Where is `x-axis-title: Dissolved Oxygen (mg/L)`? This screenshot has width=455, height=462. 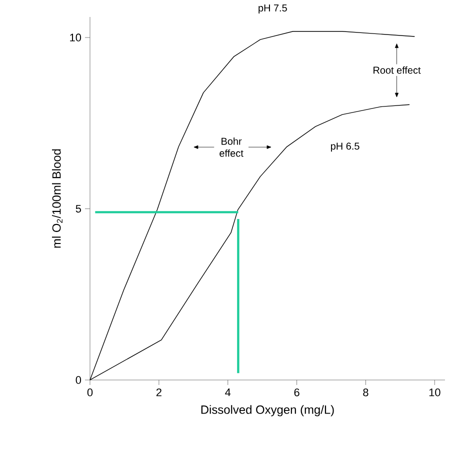
x-axis-title: Dissolved Oxygen (mg/L) is located at coordinates (267, 410).